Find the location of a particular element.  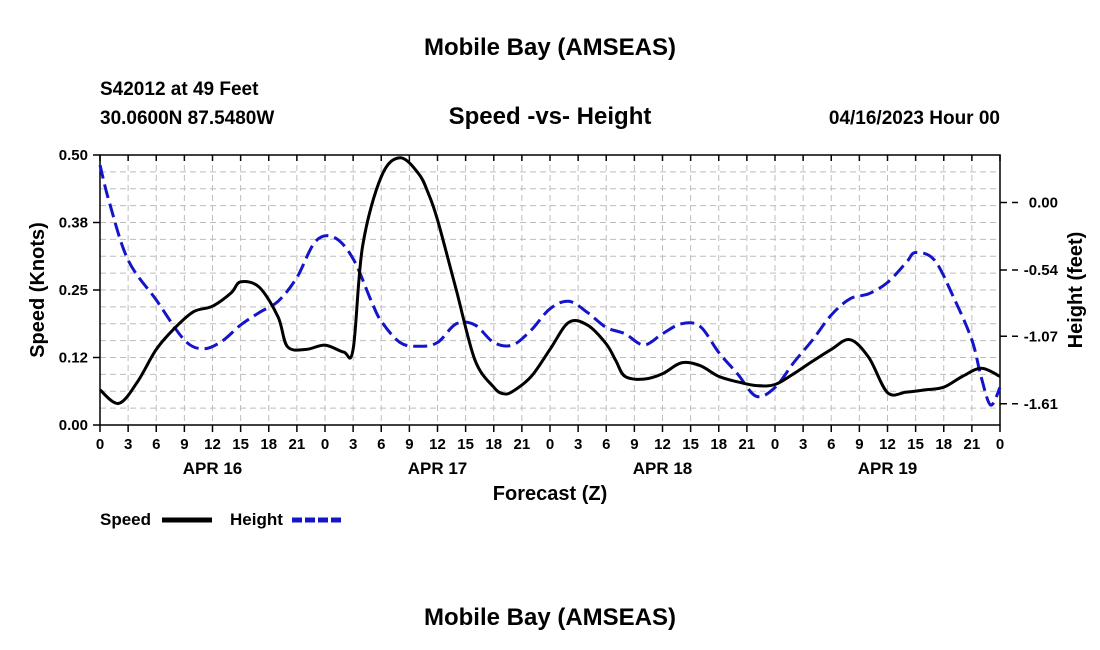

y-tick-label: 0.50 is located at coordinates (73, 155).